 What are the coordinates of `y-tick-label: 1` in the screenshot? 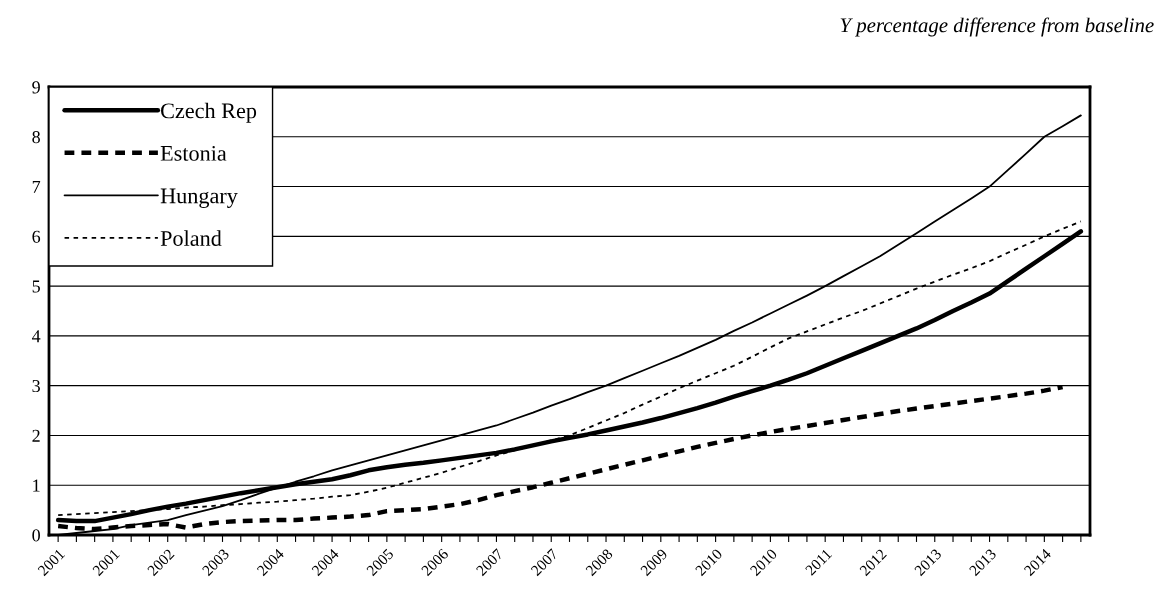 It's located at (36, 485).